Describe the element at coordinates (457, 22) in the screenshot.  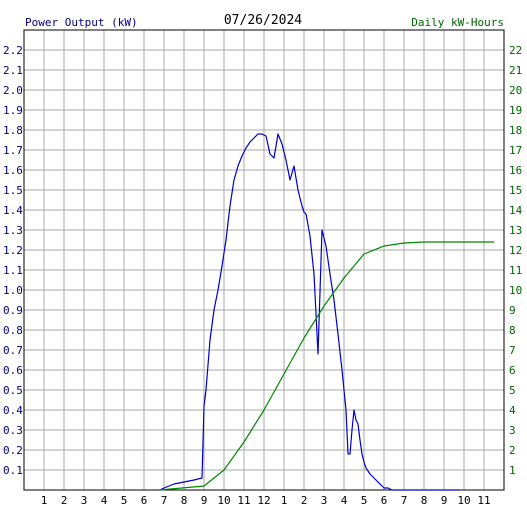
I see `right-axis-label: Daily kW-Hours` at that location.